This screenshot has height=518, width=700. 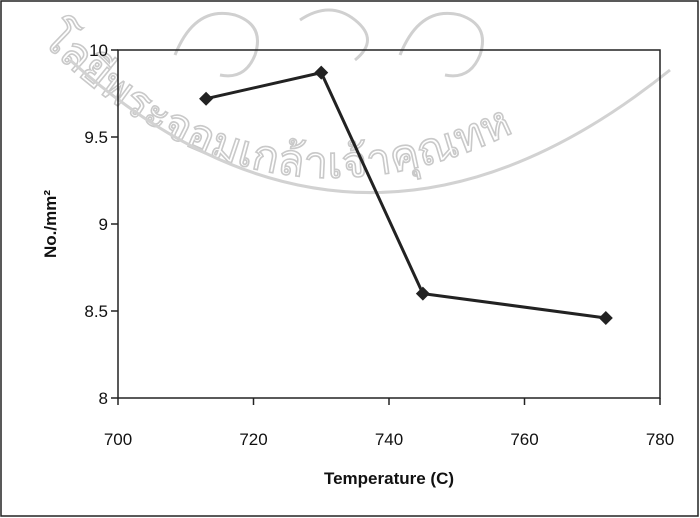 I want to click on x-axis-ticks: 700 720 740 760 780, so click(x=389, y=423).